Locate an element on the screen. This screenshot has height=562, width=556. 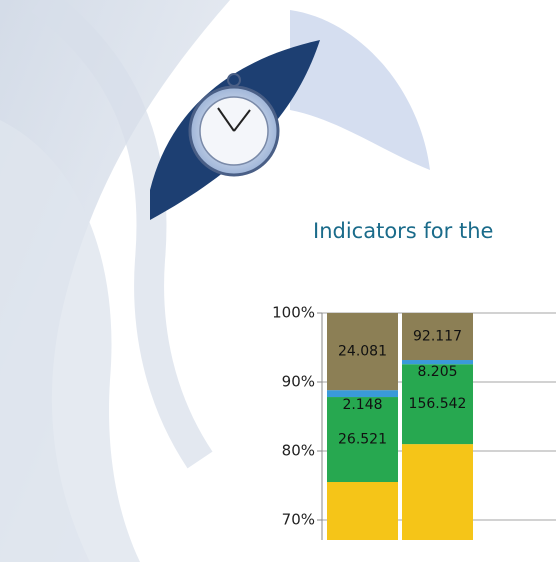
data-label: 8.205 is located at coordinates (437, 372).